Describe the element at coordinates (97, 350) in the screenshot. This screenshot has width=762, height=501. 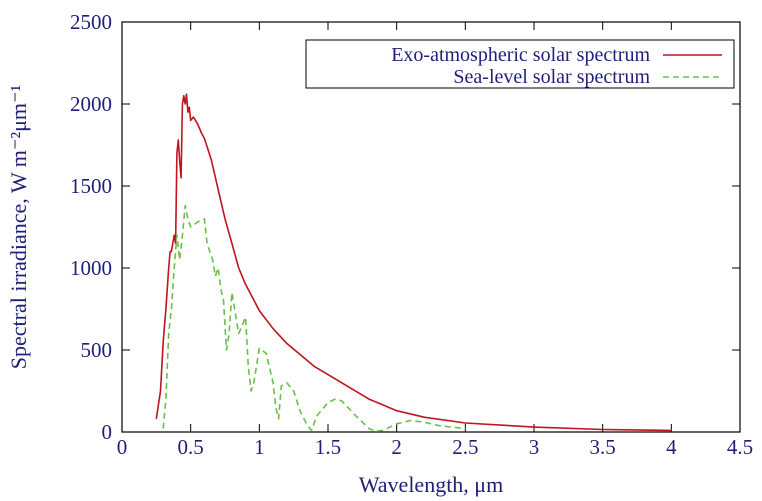
I see `y-tick-label: 500` at that location.